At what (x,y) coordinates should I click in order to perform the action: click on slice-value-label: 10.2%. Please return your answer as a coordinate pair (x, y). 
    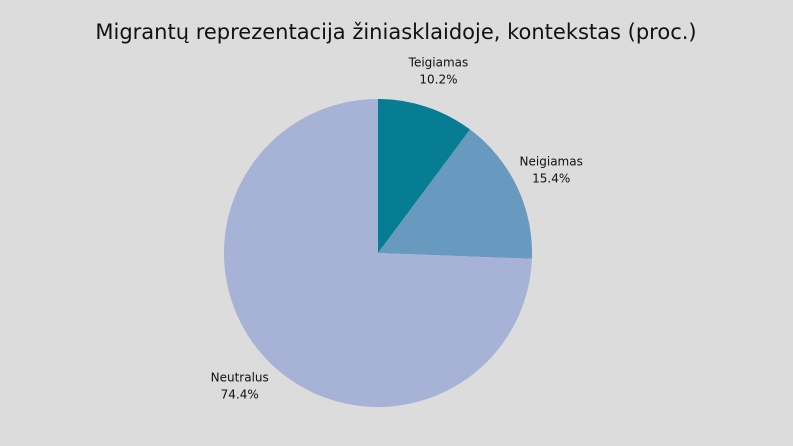
    Looking at the image, I should click on (438, 79).